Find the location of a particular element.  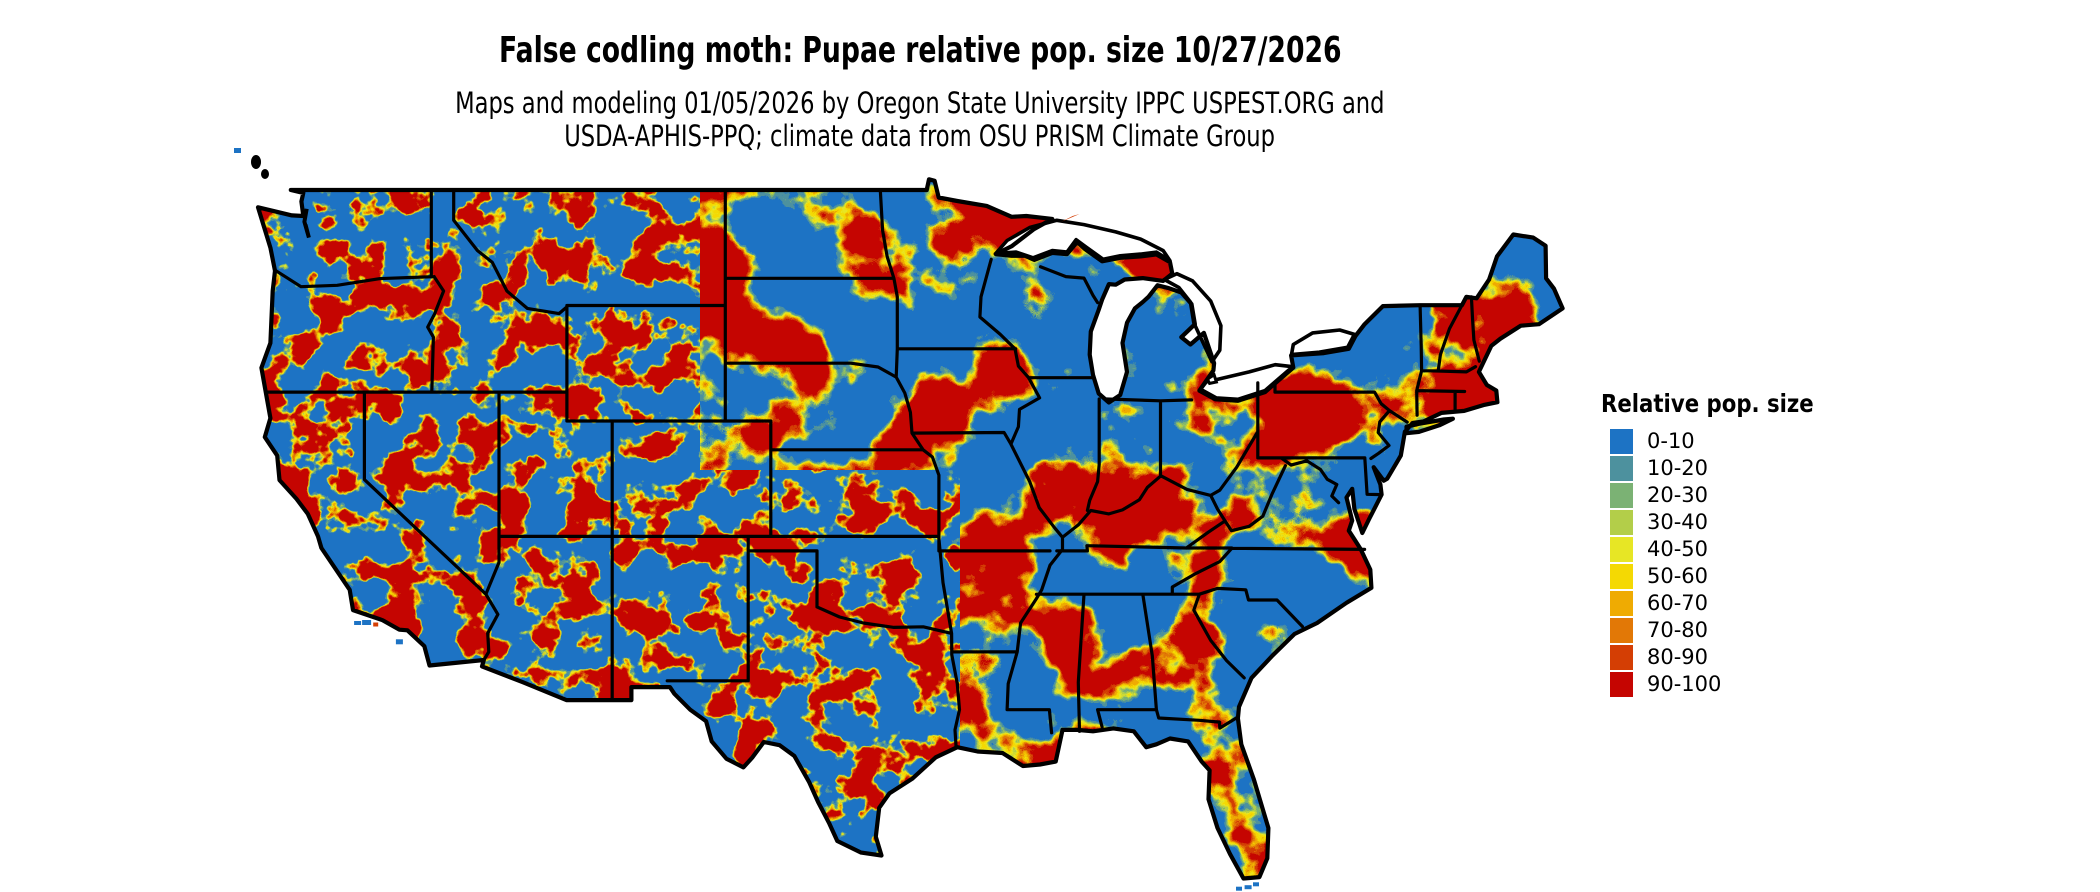

isle-royale is located at coordinates (1070, 218).